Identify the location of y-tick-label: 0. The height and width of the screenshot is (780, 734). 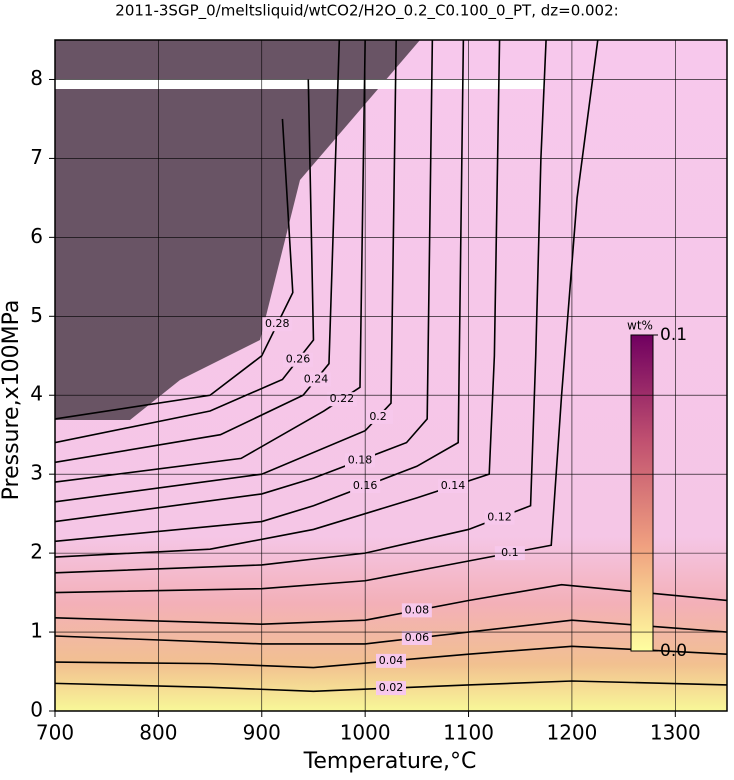
(36, 710).